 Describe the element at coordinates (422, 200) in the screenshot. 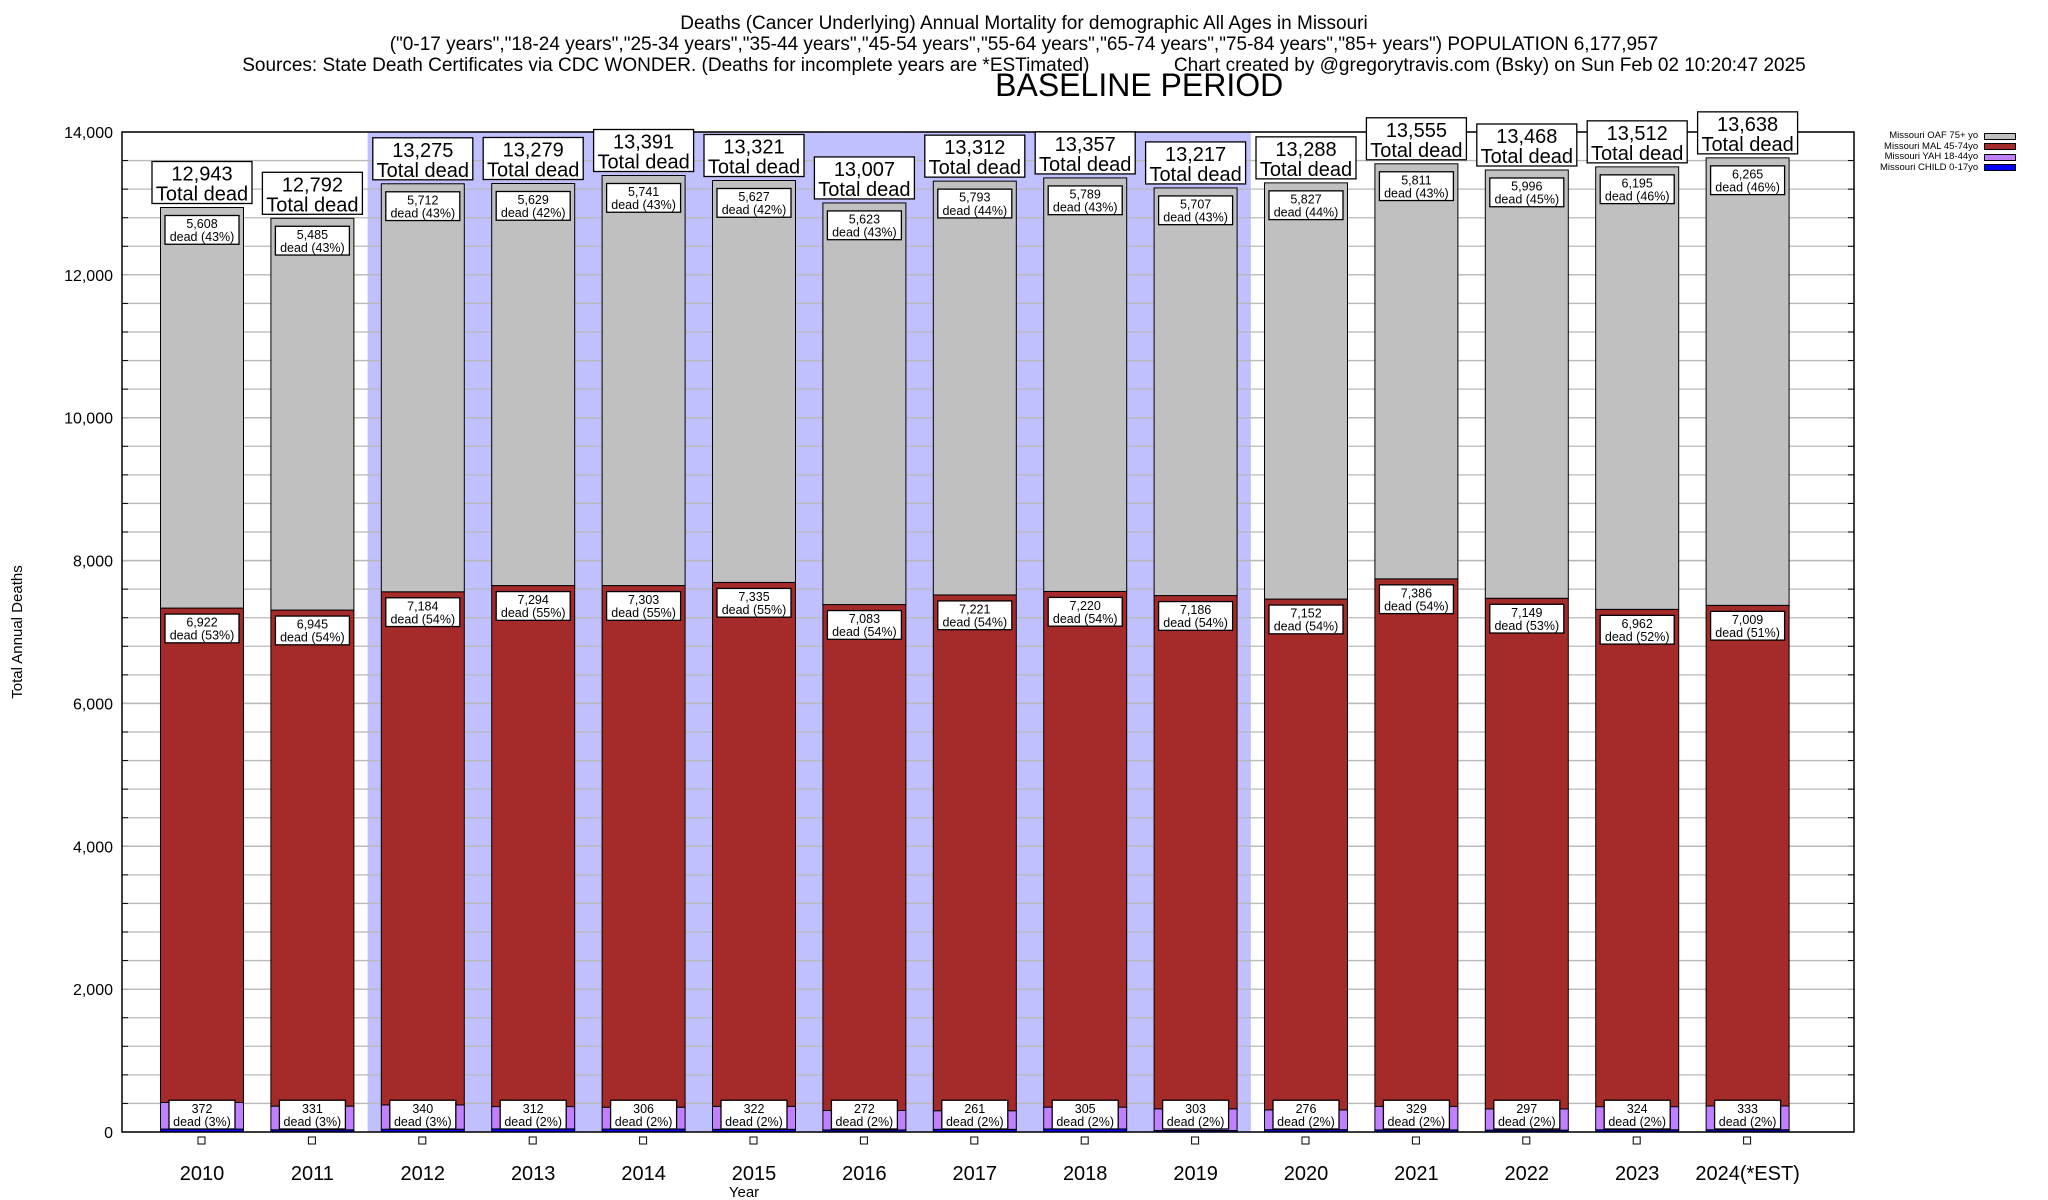

I see `oaf-data-label-value: 5,712` at that location.